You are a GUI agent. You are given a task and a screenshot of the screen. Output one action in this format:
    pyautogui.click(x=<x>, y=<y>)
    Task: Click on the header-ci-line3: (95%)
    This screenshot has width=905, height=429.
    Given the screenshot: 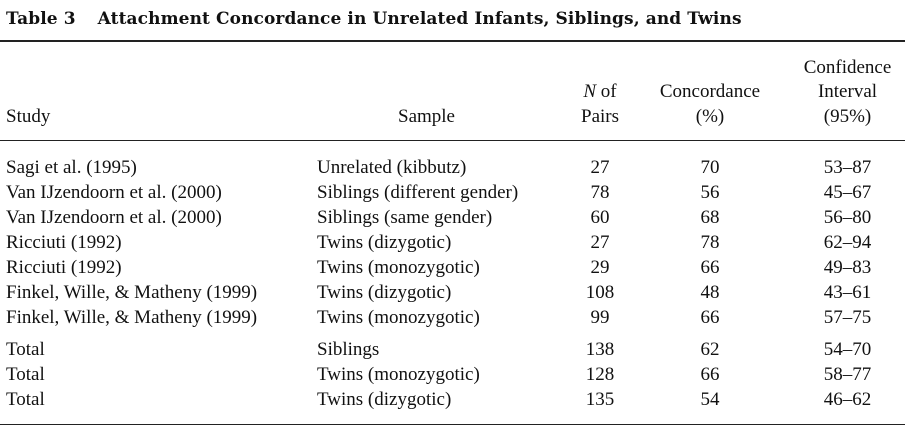 What is the action you would take?
    pyautogui.click(x=847, y=116)
    